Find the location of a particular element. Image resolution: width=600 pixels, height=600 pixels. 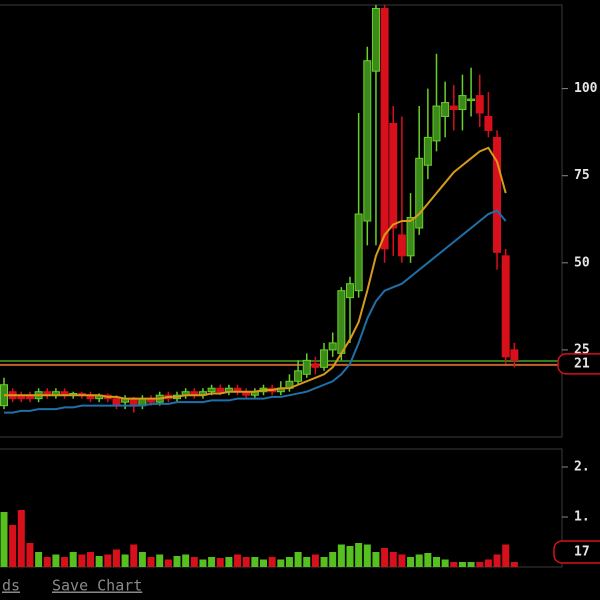

y-tick-label: 2. is located at coordinates (582, 467).